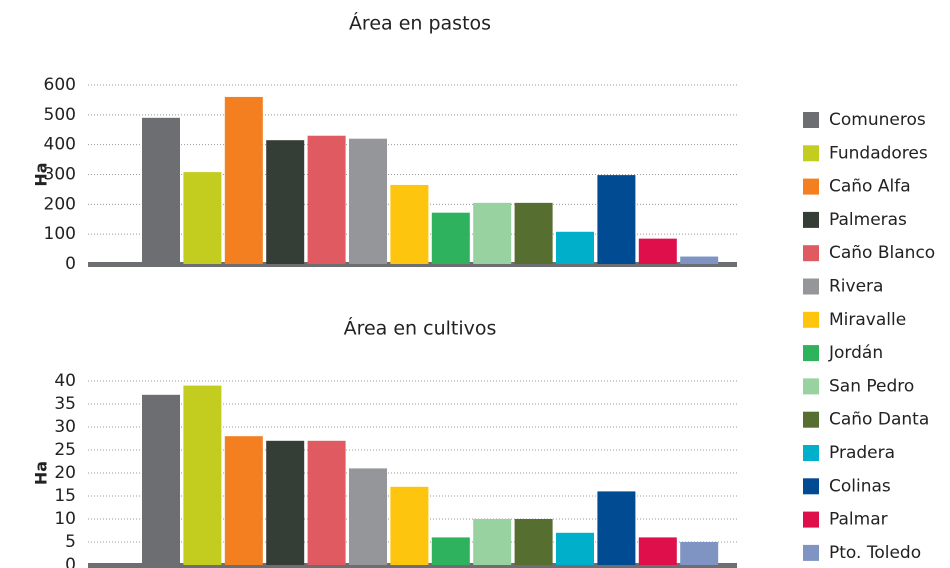  Describe the element at coordinates (65, 427) in the screenshot. I see `y-tick-label: 30` at that location.